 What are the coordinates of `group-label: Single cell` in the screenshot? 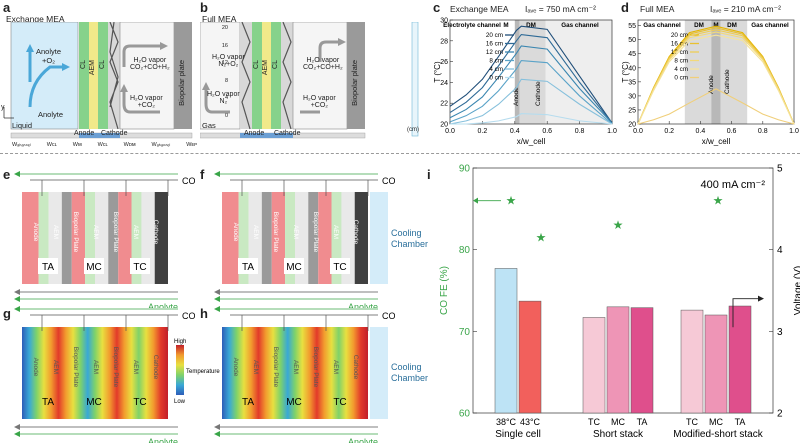 It's located at (518, 434).